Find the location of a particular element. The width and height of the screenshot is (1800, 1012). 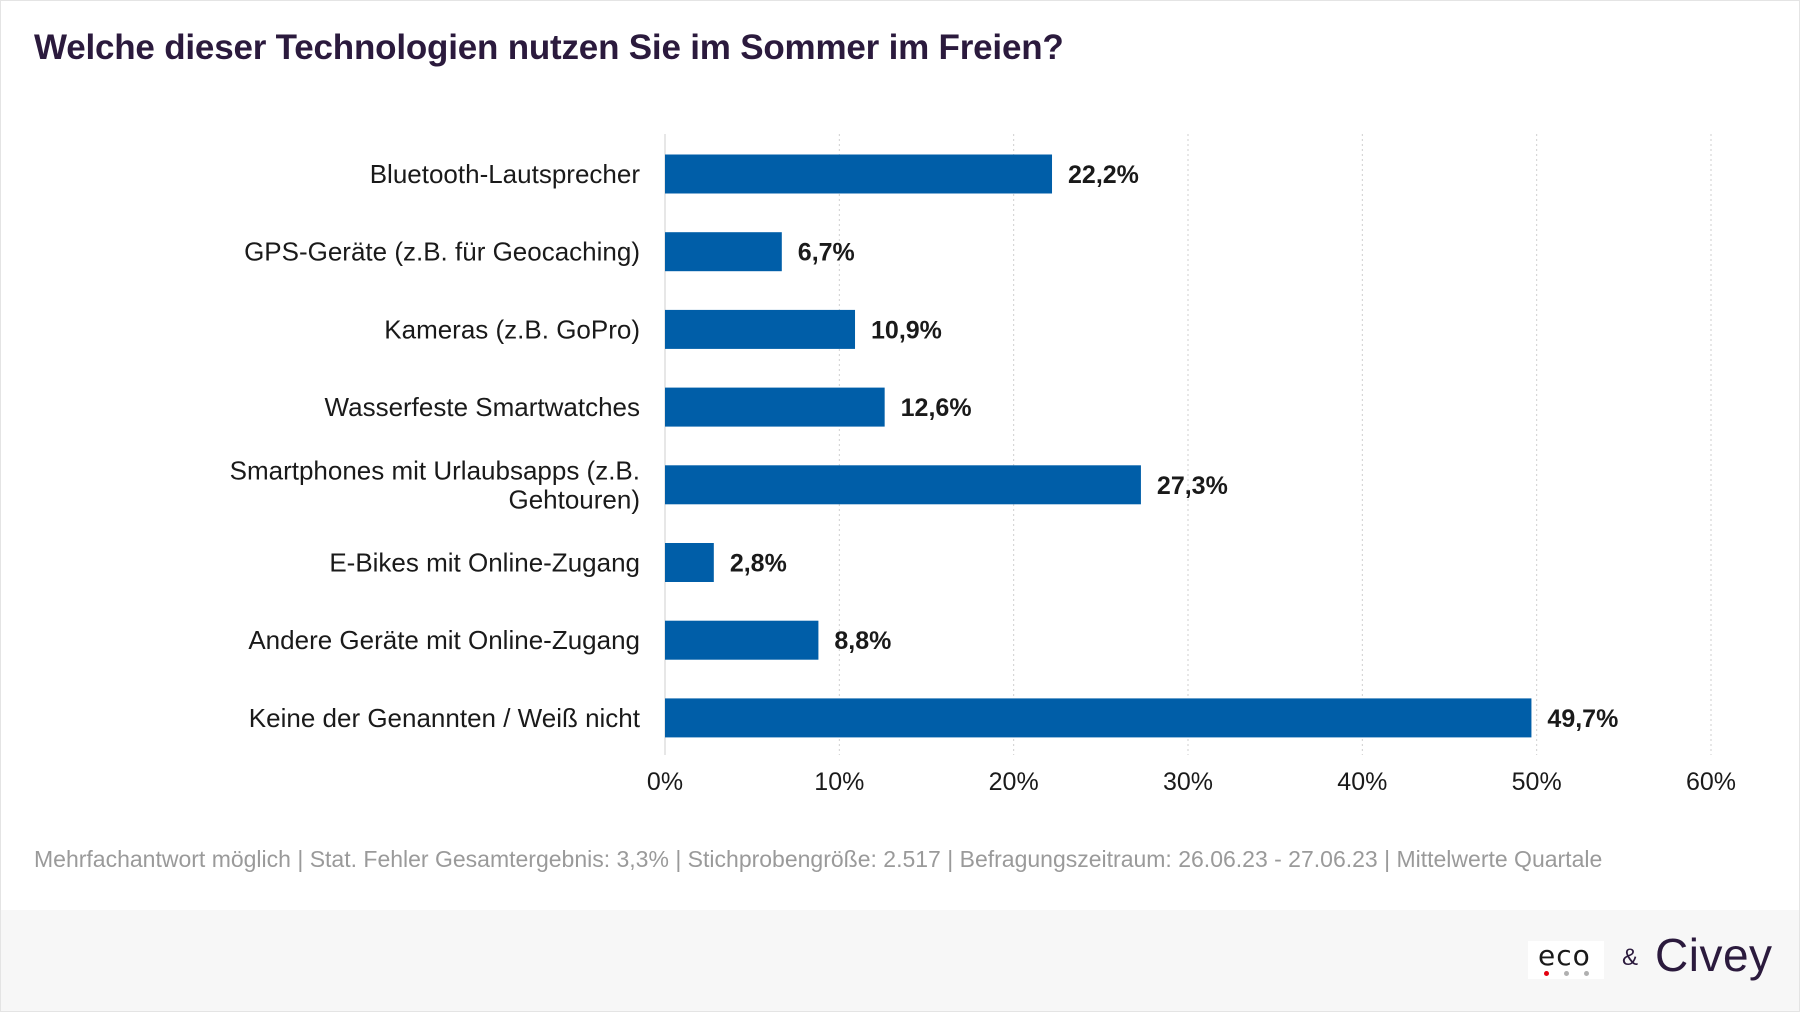

x-tick-label: 50% is located at coordinates (1537, 782).